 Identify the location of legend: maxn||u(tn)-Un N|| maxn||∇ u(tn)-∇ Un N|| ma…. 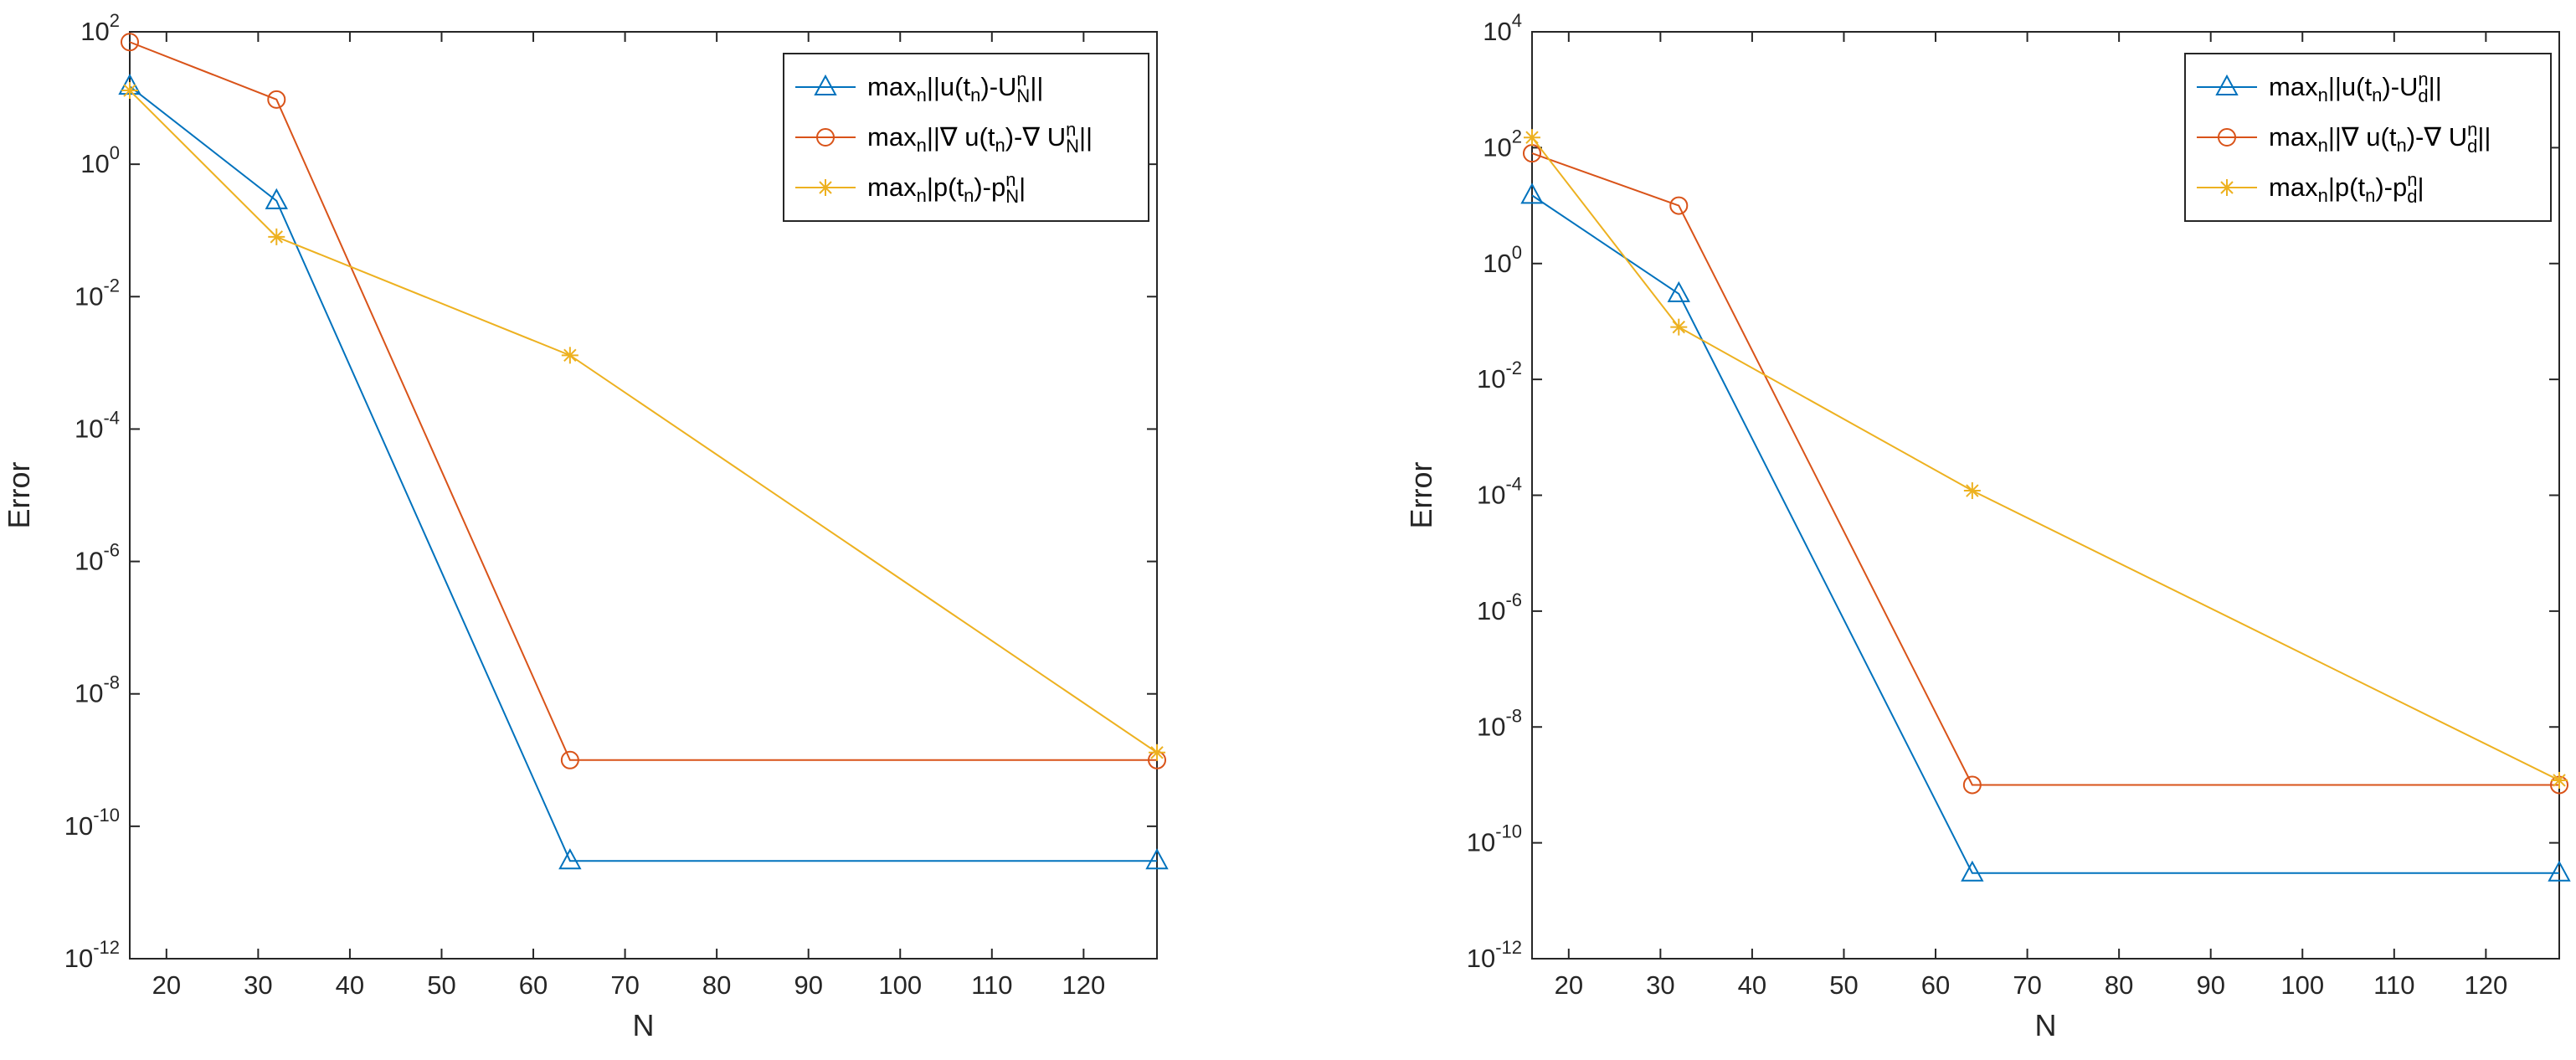
(966, 137).